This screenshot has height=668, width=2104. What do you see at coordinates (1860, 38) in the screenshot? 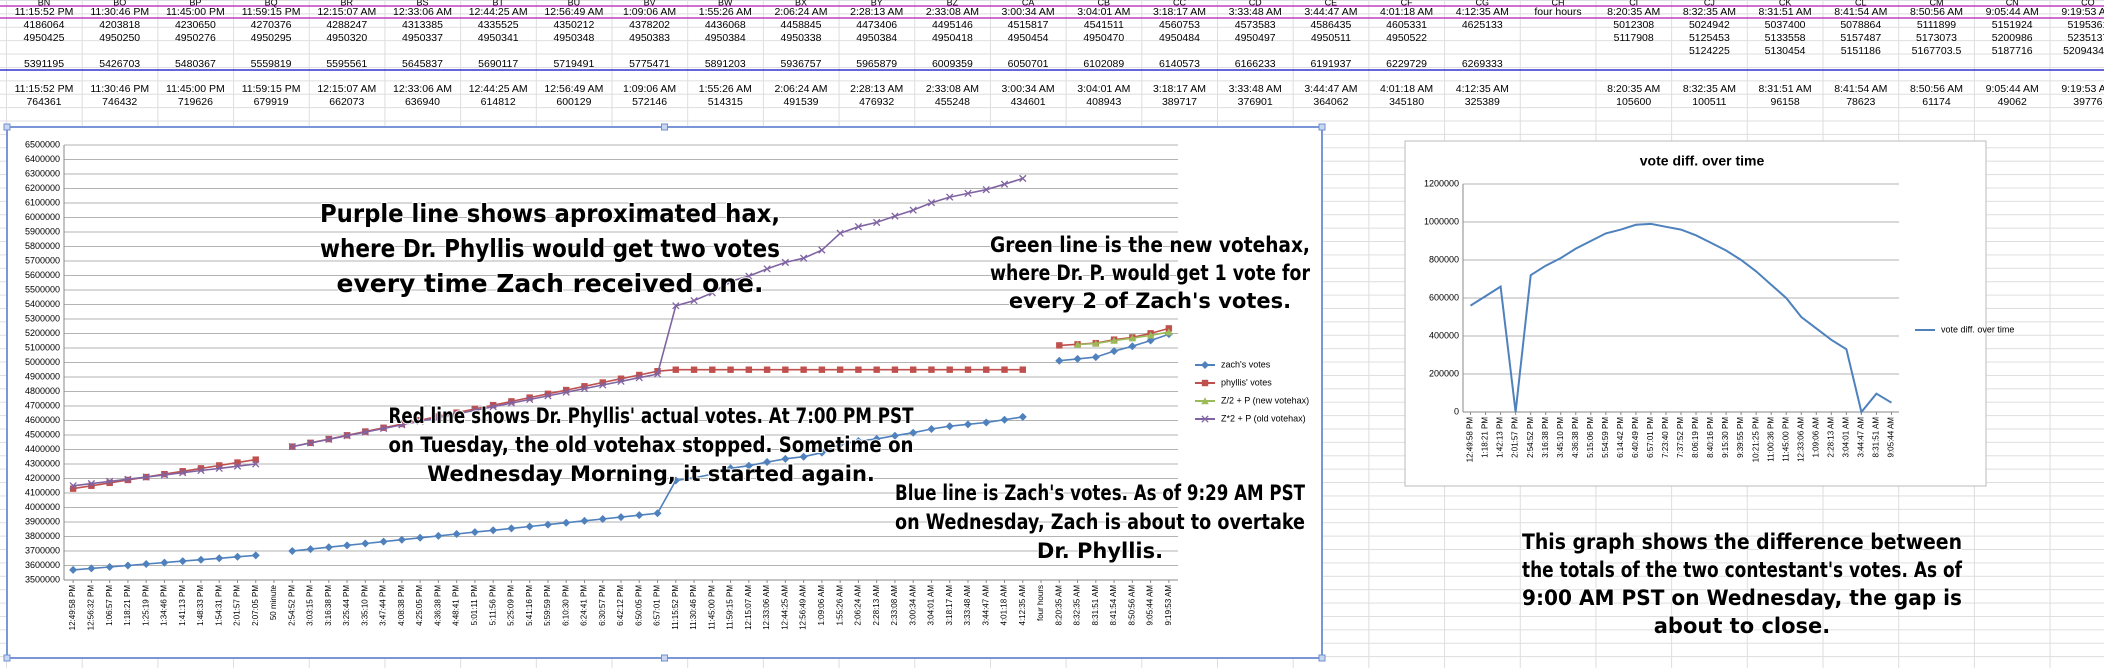
I see `cell: 5157487` at bounding box center [1860, 38].